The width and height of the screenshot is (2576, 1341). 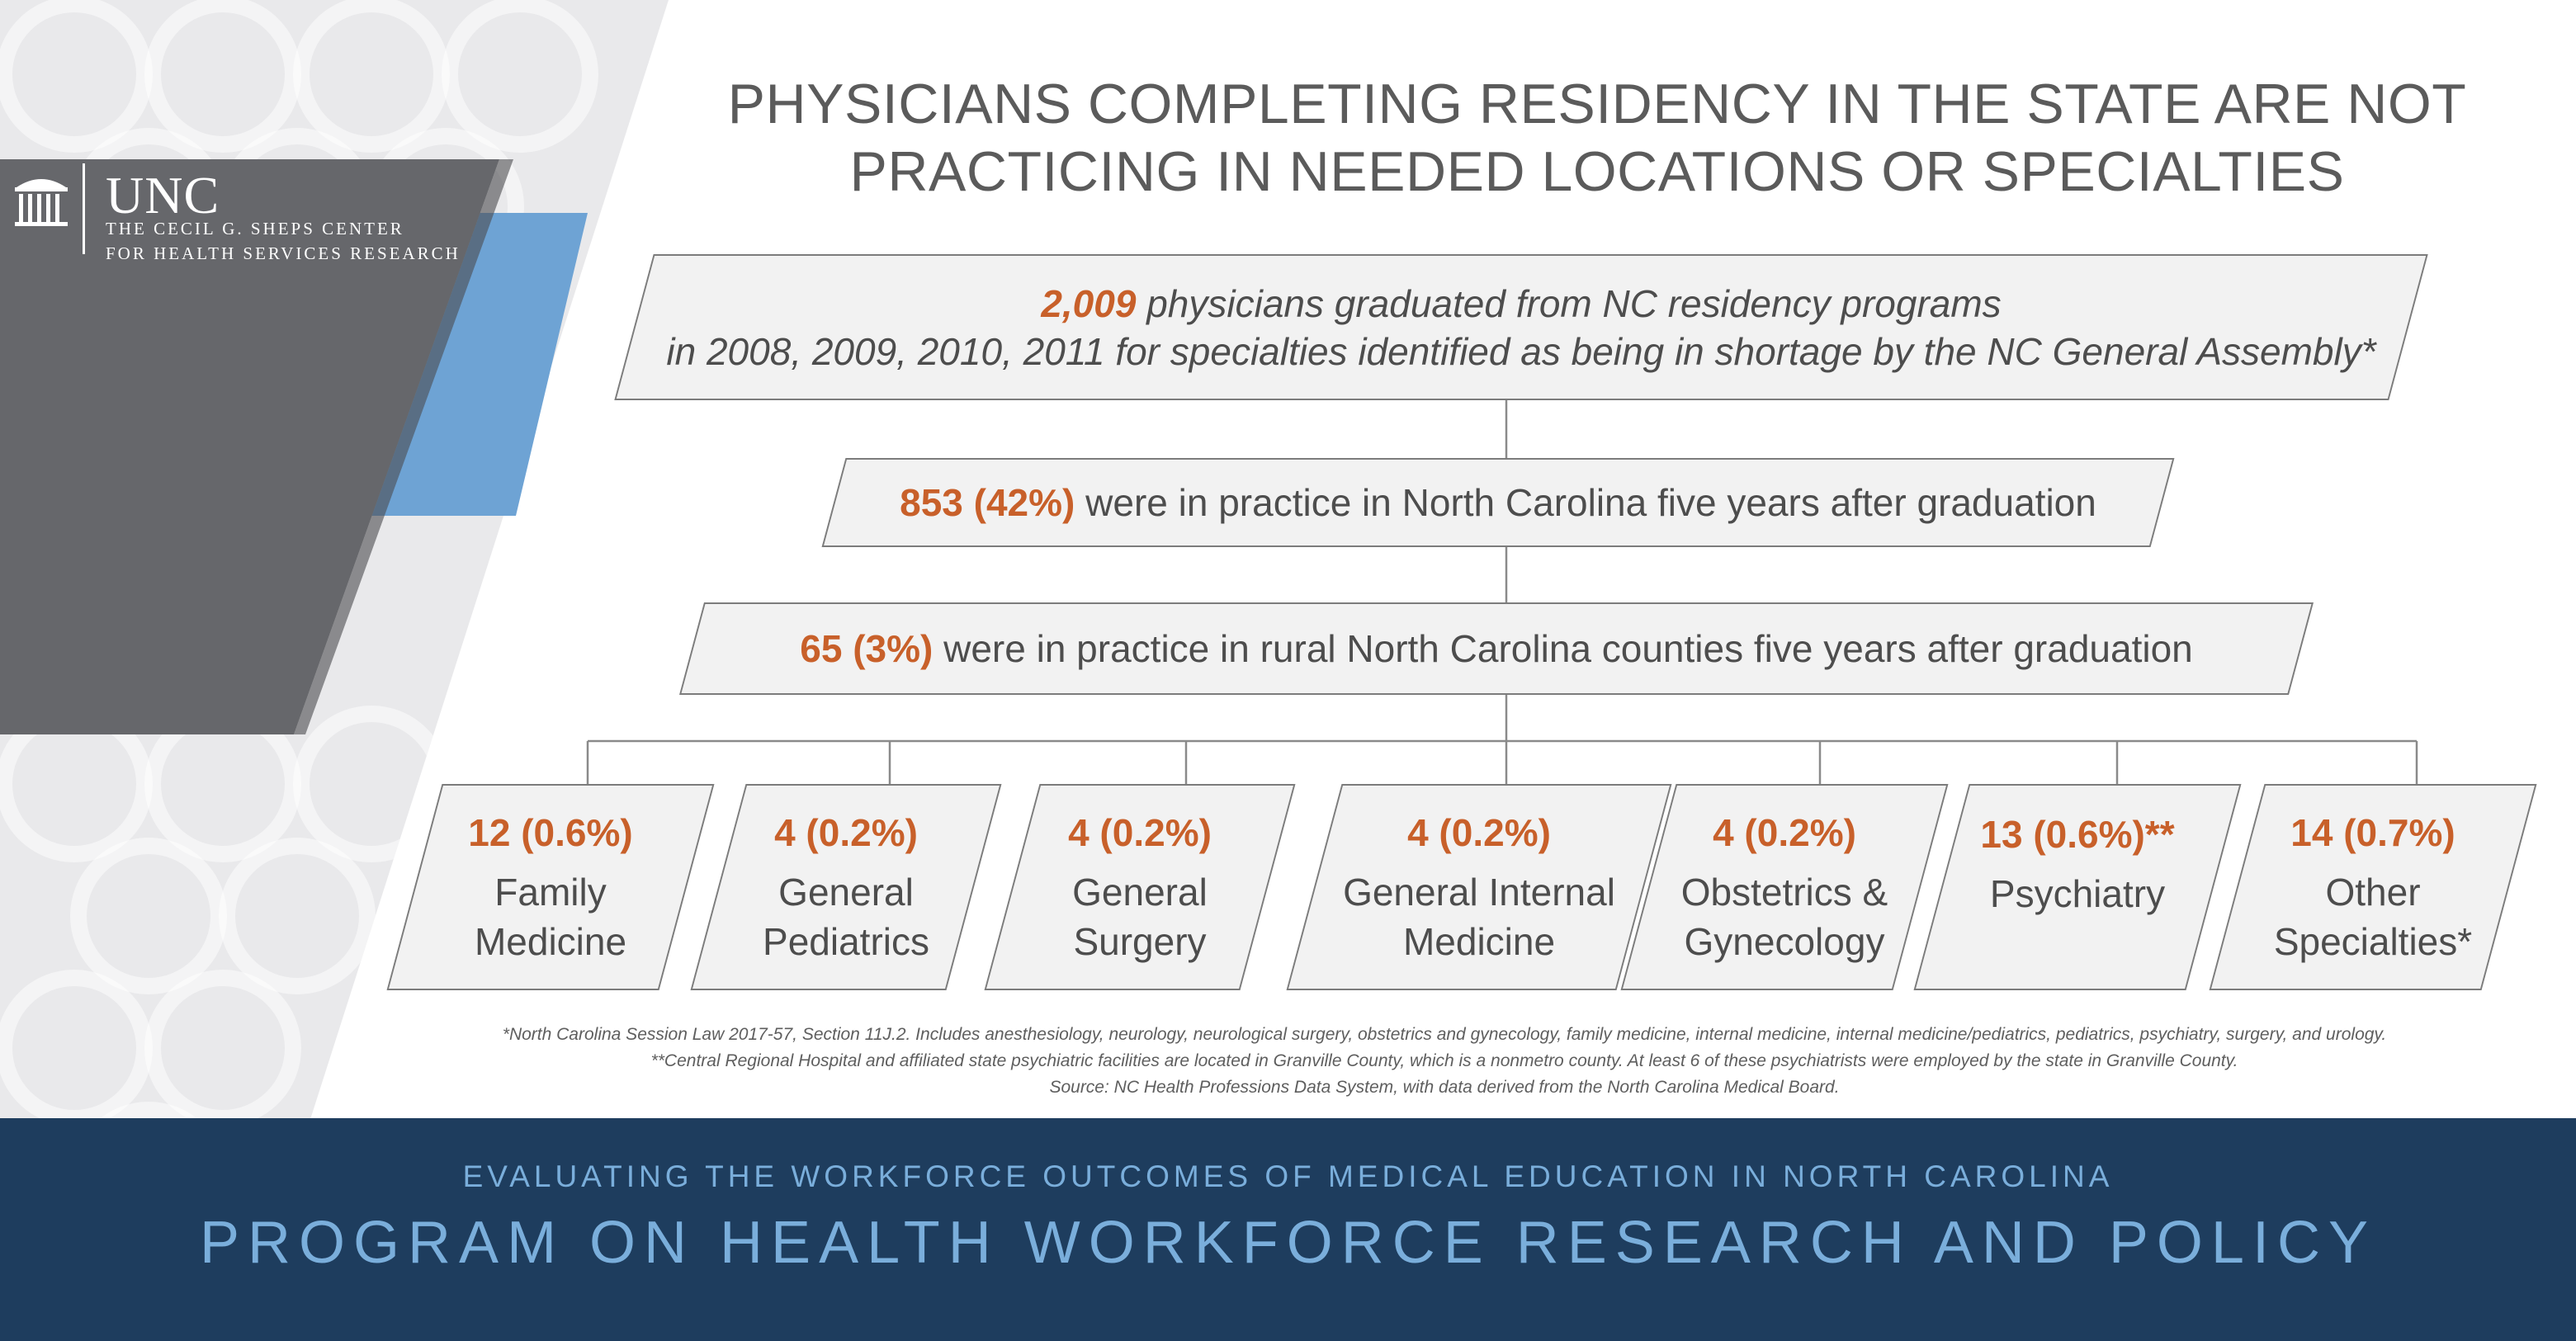 What do you see at coordinates (1784, 892) in the screenshot?
I see `specialty-name-line1: Obstetrics &` at bounding box center [1784, 892].